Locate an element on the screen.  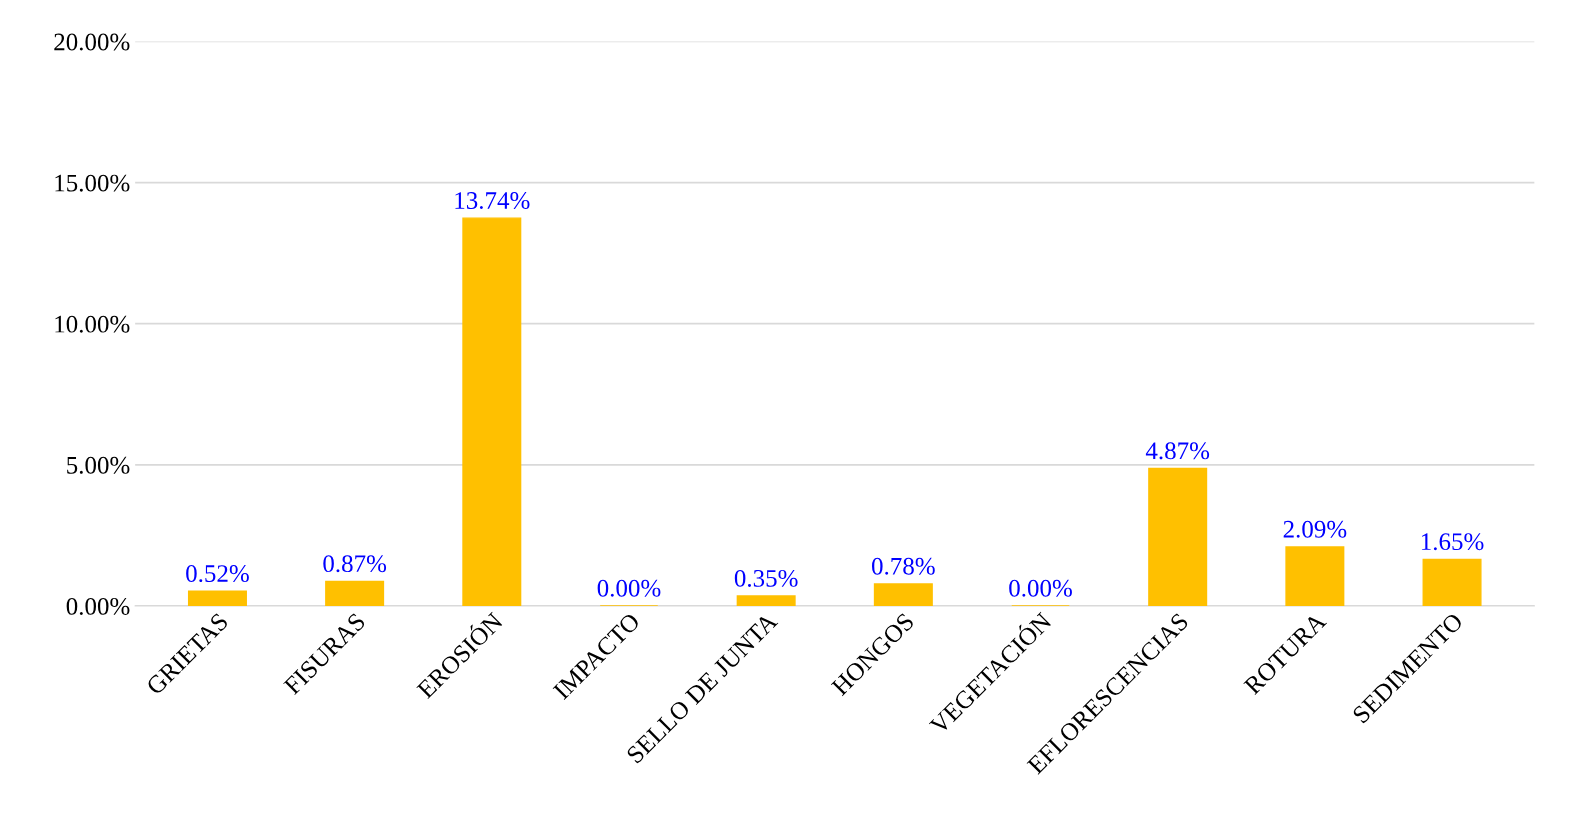
data-label: 0.78% is located at coordinates (903, 566).